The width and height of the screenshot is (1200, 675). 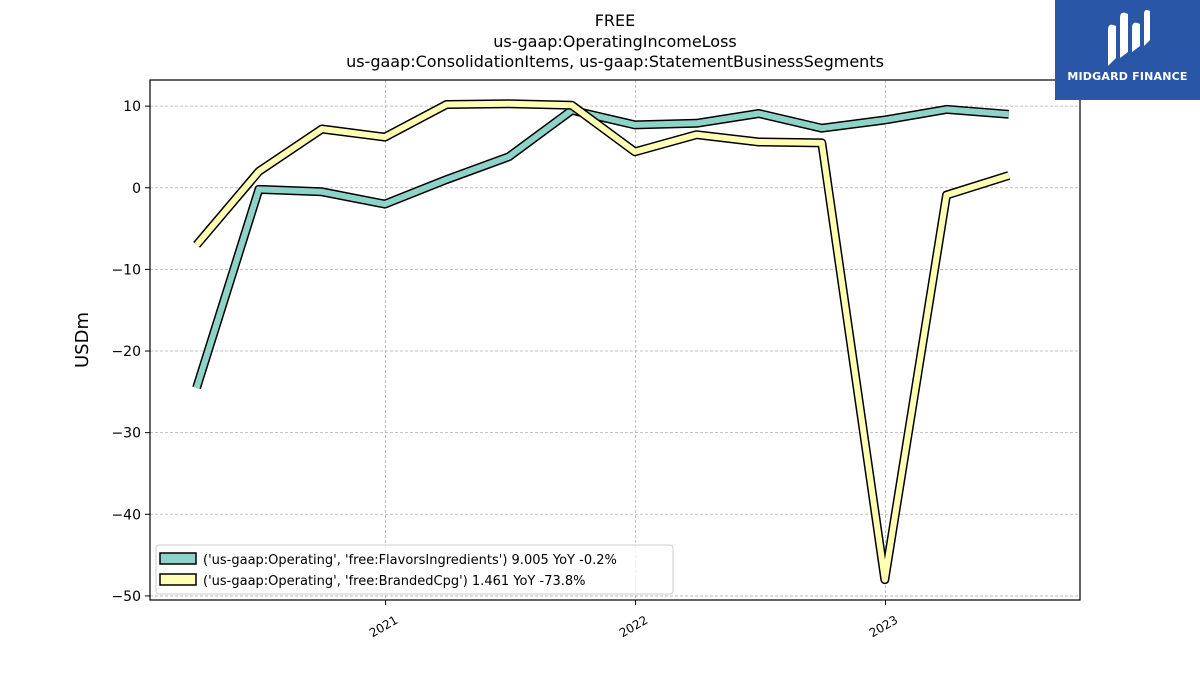 I want to click on y-tick-label: −10, so click(x=126, y=270).